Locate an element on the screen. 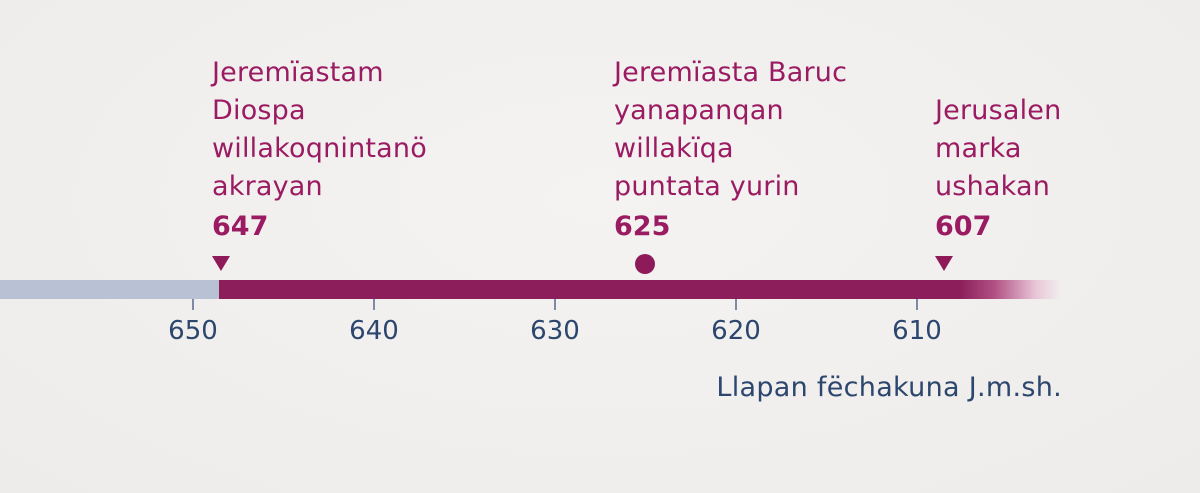  axis-tick-label: 620 is located at coordinates (736, 331).